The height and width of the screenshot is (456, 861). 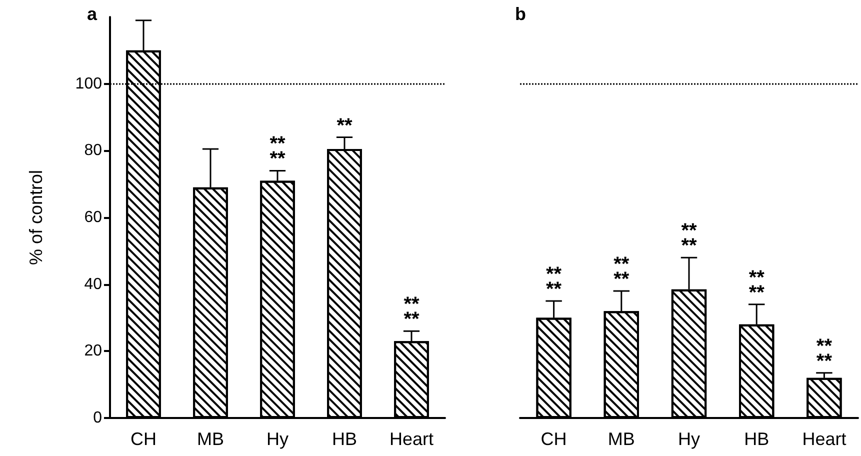 What do you see at coordinates (93, 351) in the screenshot?
I see `y-tick-label: 20` at bounding box center [93, 351].